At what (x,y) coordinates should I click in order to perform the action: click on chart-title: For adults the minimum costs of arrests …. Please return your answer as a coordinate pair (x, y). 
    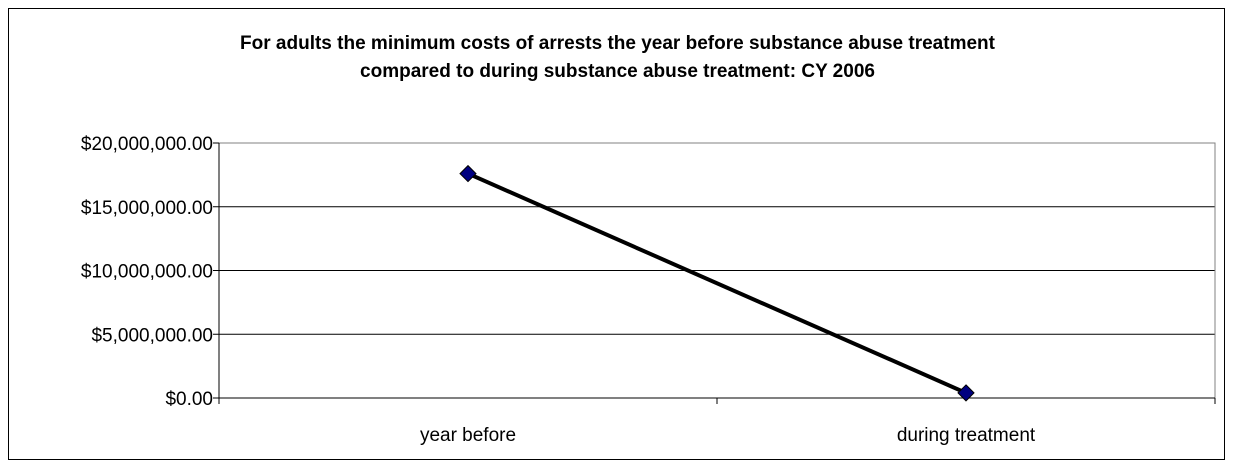
    Looking at the image, I should click on (617, 58).